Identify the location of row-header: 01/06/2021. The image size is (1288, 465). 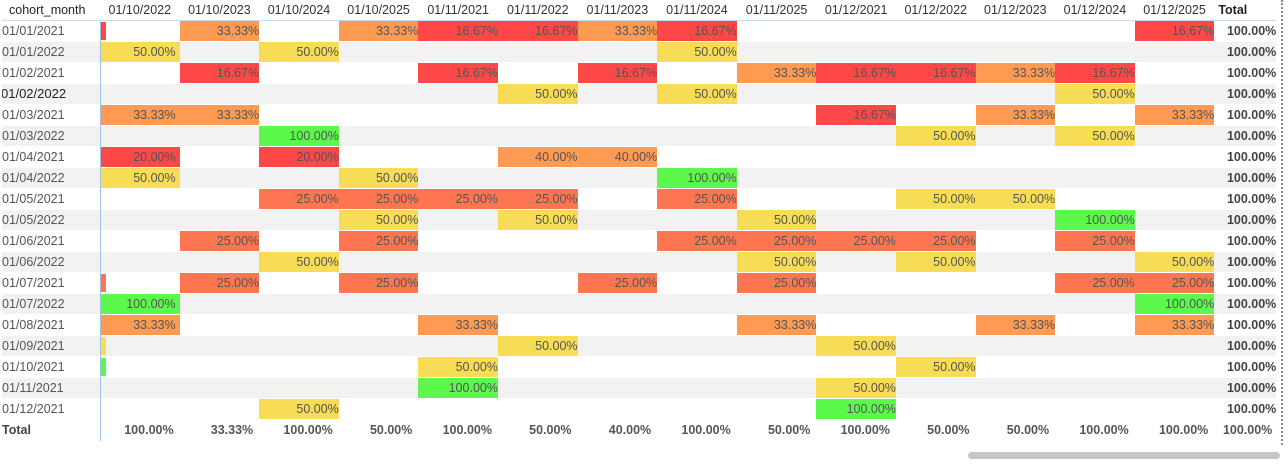
(51, 241).